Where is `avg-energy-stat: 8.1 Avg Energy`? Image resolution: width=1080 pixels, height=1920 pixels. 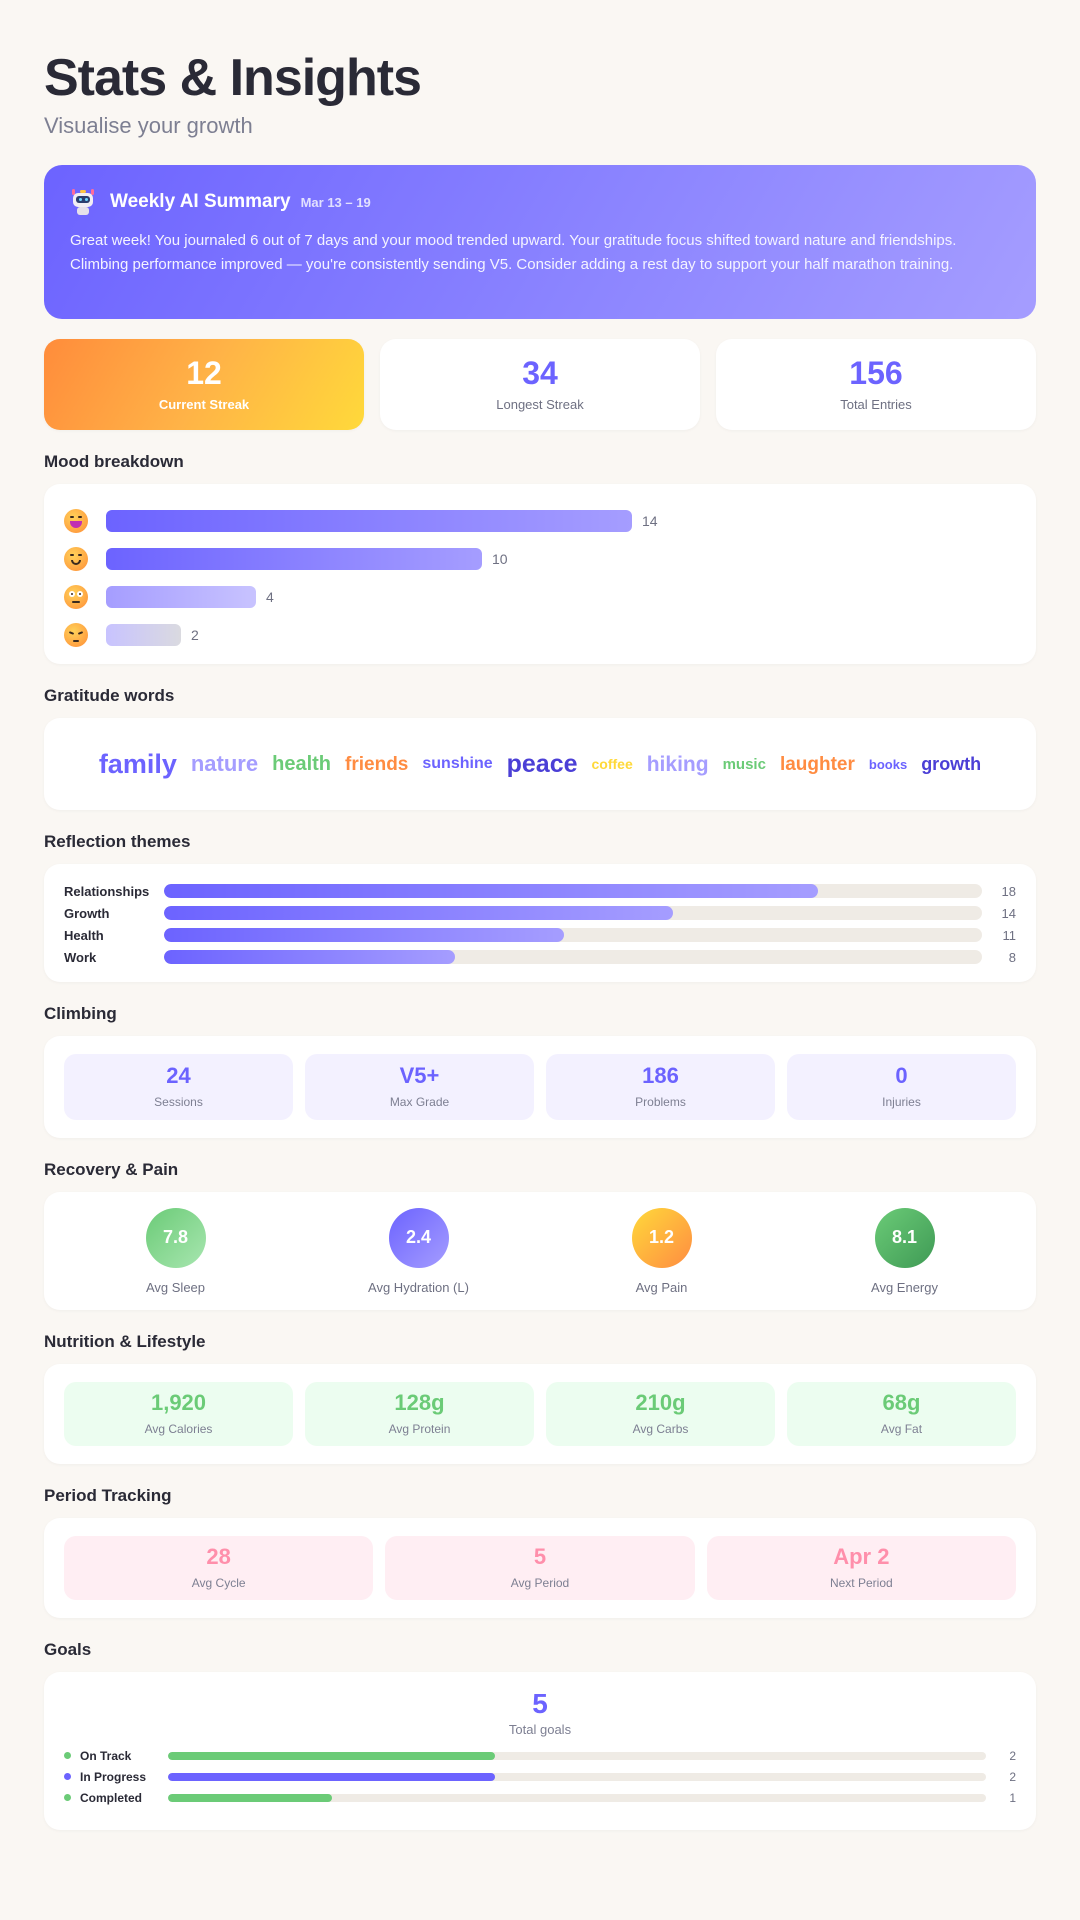
avg-energy-stat: 8.1 Avg Energy is located at coordinates (904, 1251).